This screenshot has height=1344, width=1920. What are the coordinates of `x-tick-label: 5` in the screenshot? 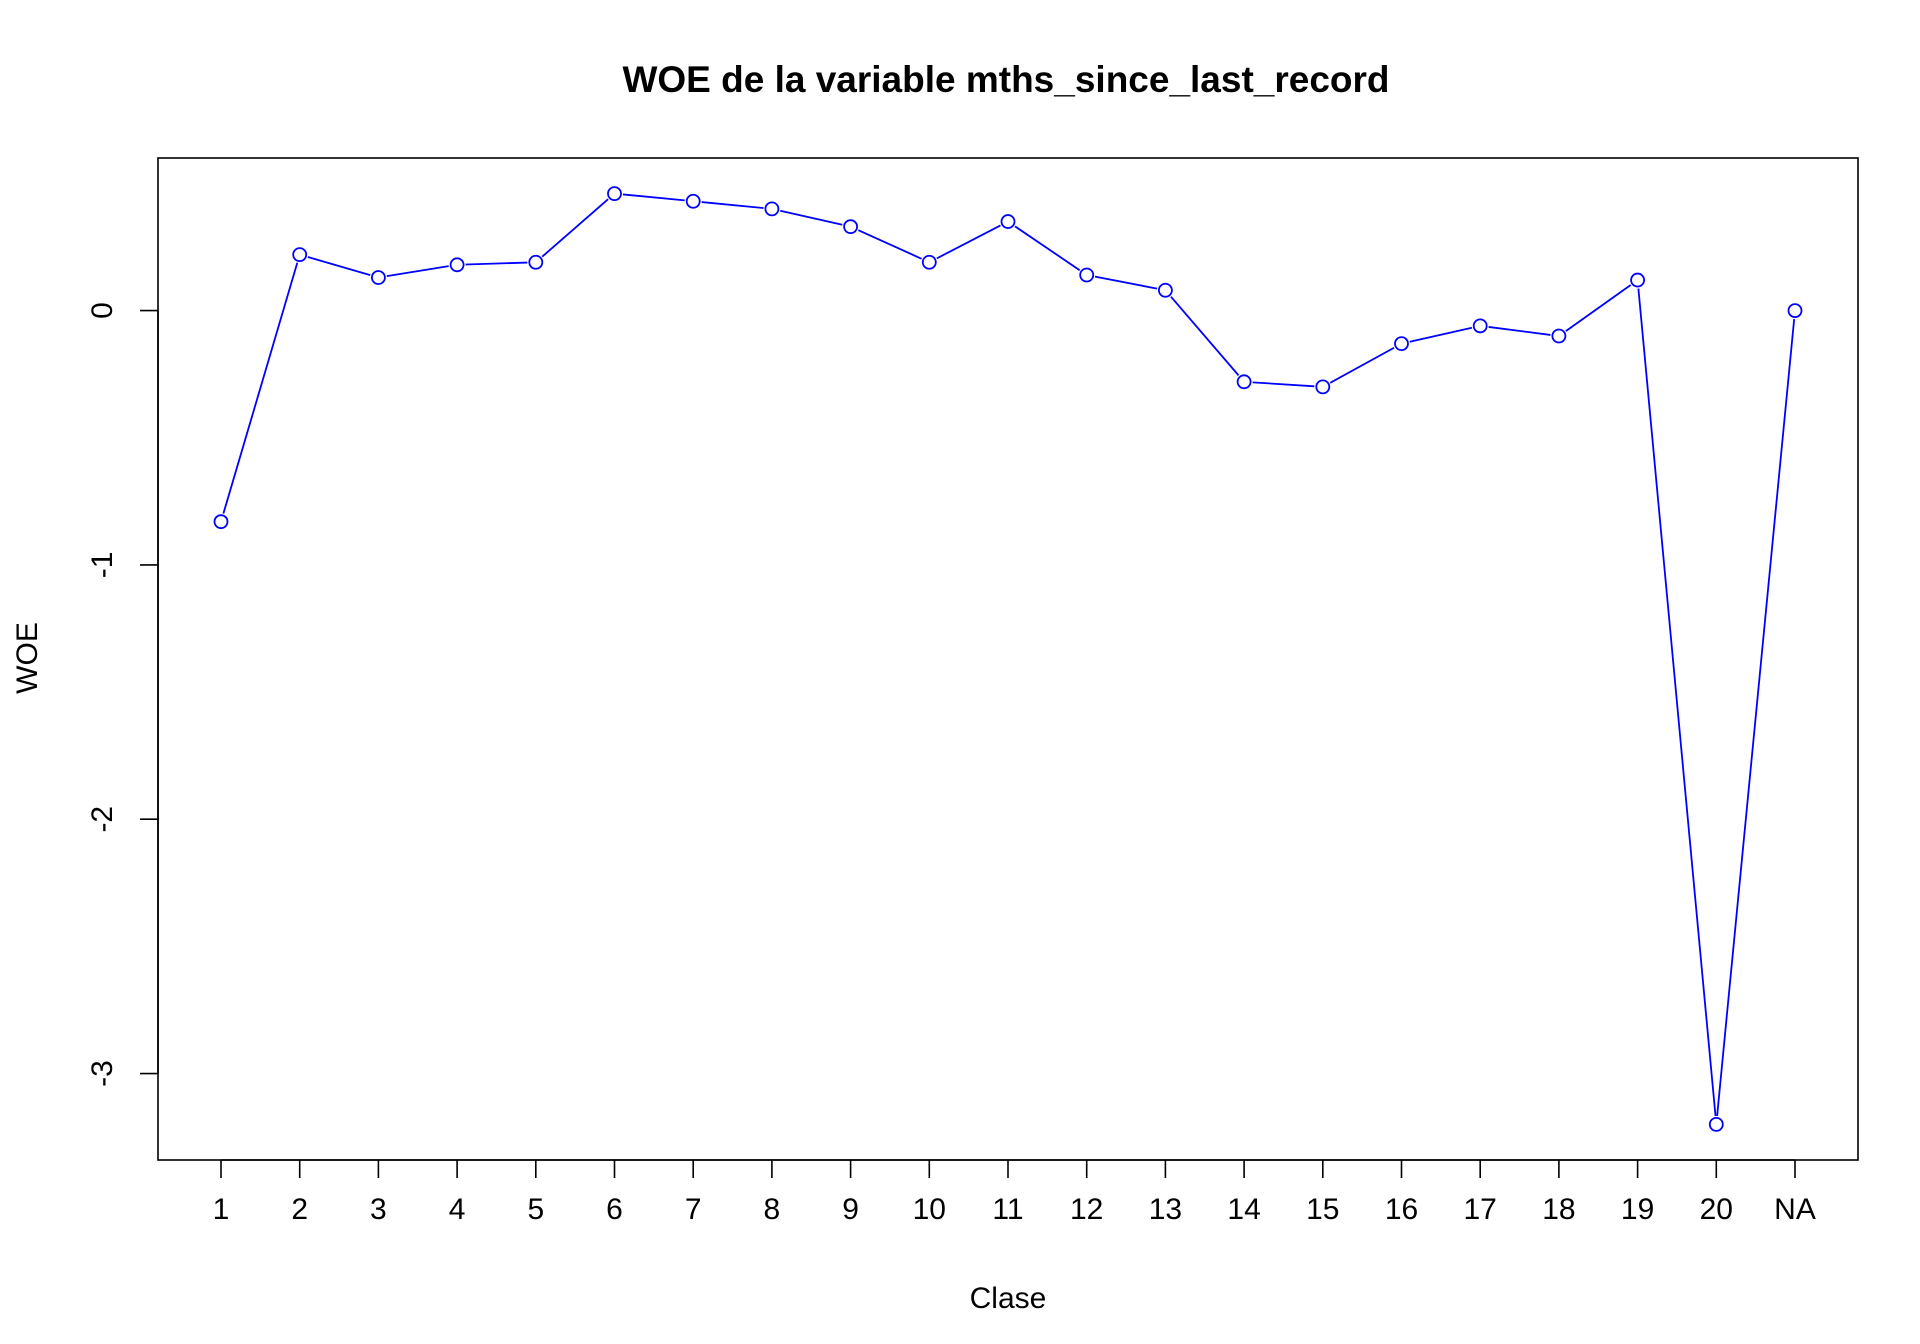 It's located at (535, 1209).